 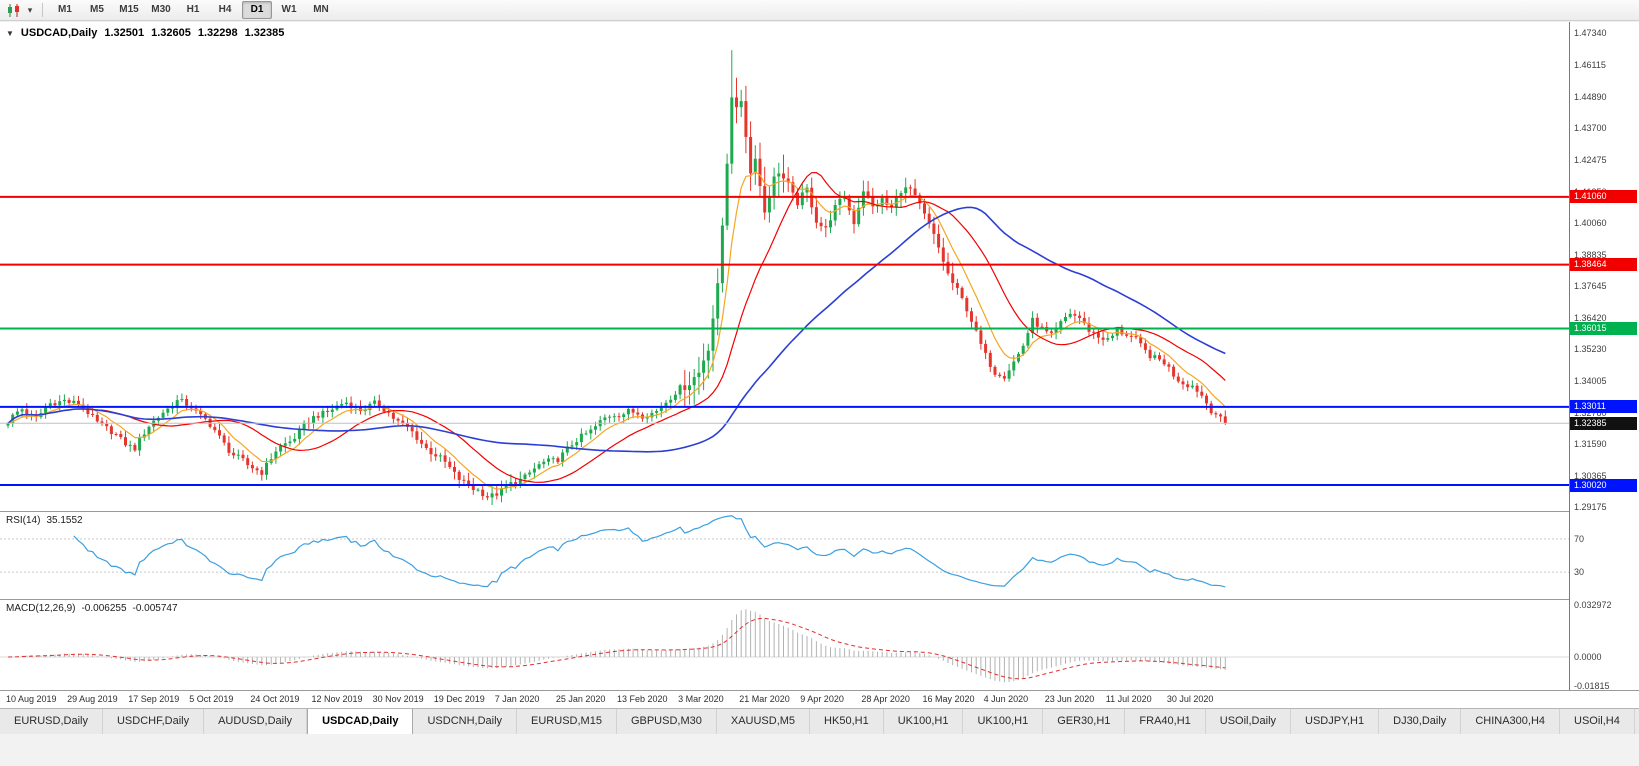 What do you see at coordinates (763, 721) in the screenshot?
I see `chart-tab-xauusd-m5: XAUUSD,M5` at bounding box center [763, 721].